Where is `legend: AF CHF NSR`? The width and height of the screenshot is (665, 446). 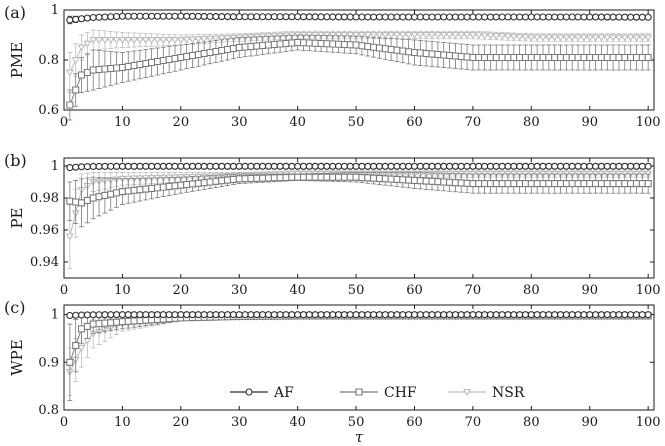
legend: AF CHF NSR is located at coordinates (377, 393).